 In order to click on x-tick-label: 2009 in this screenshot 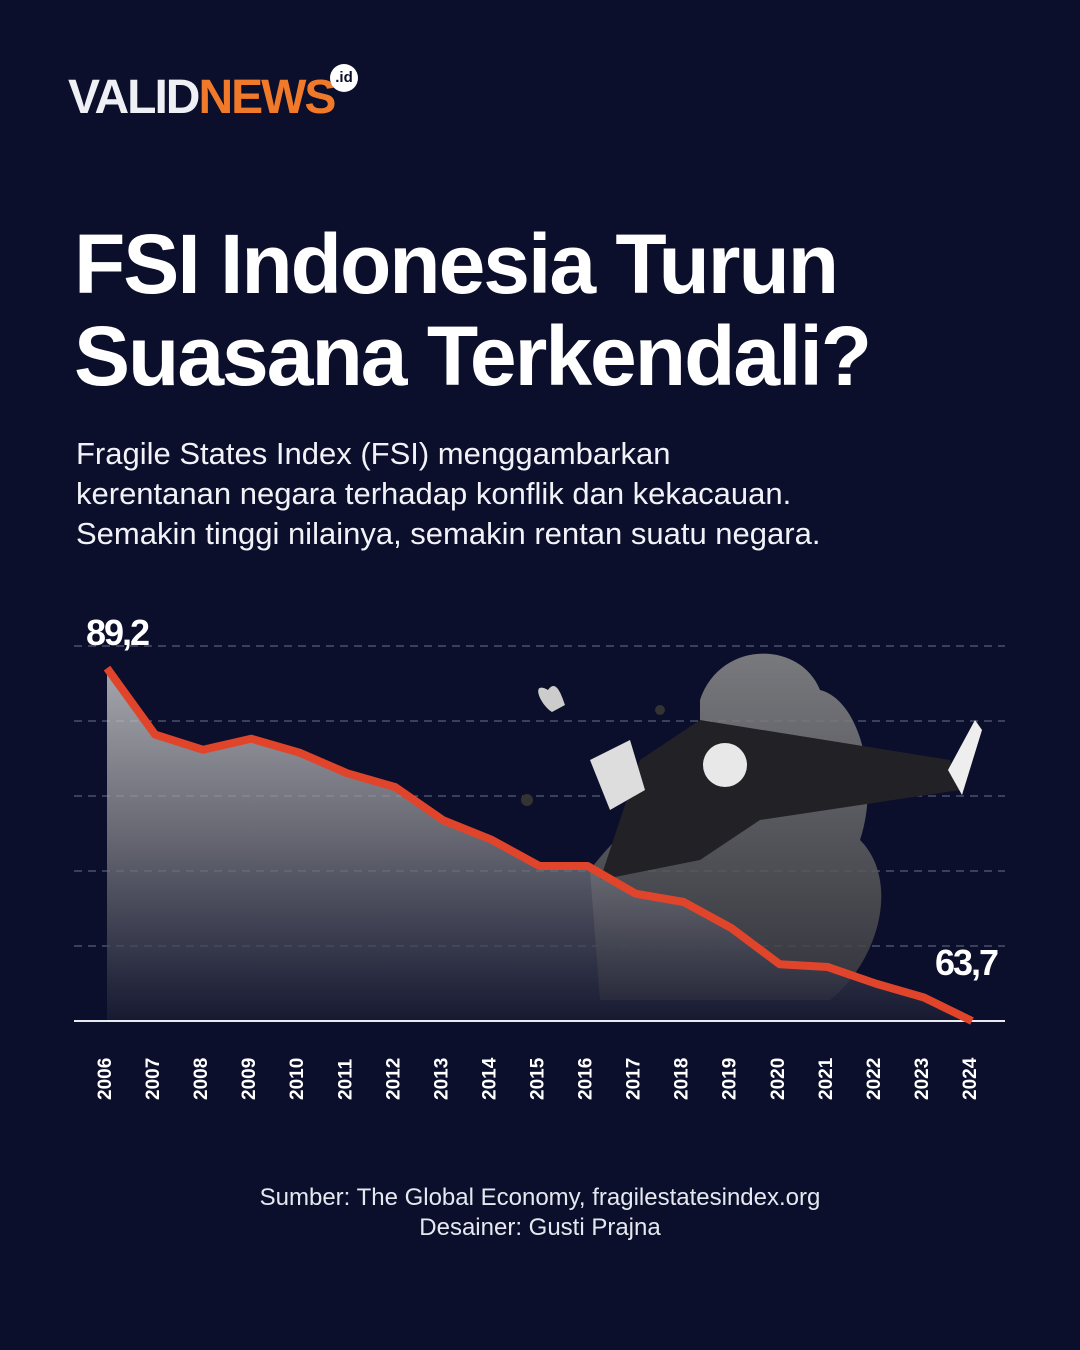, I will do `click(249, 1079)`.